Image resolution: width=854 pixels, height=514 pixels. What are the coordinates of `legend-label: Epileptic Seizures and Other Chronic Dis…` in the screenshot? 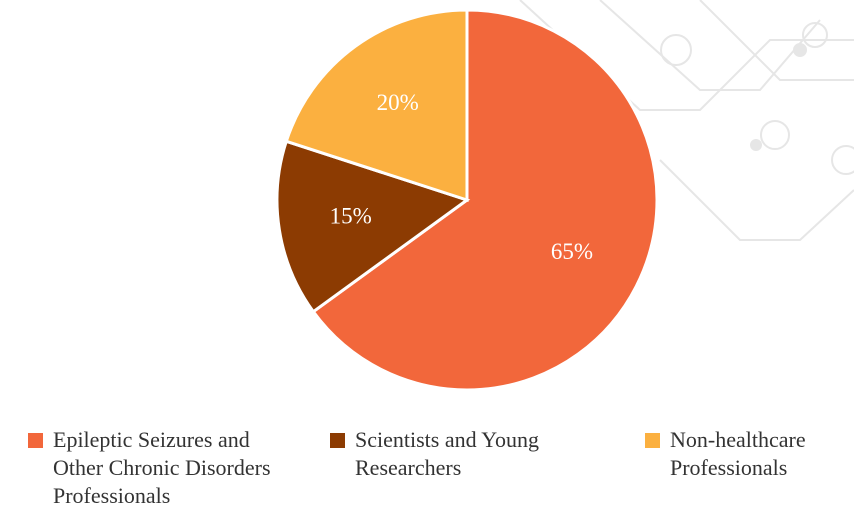 It's located at (162, 467).